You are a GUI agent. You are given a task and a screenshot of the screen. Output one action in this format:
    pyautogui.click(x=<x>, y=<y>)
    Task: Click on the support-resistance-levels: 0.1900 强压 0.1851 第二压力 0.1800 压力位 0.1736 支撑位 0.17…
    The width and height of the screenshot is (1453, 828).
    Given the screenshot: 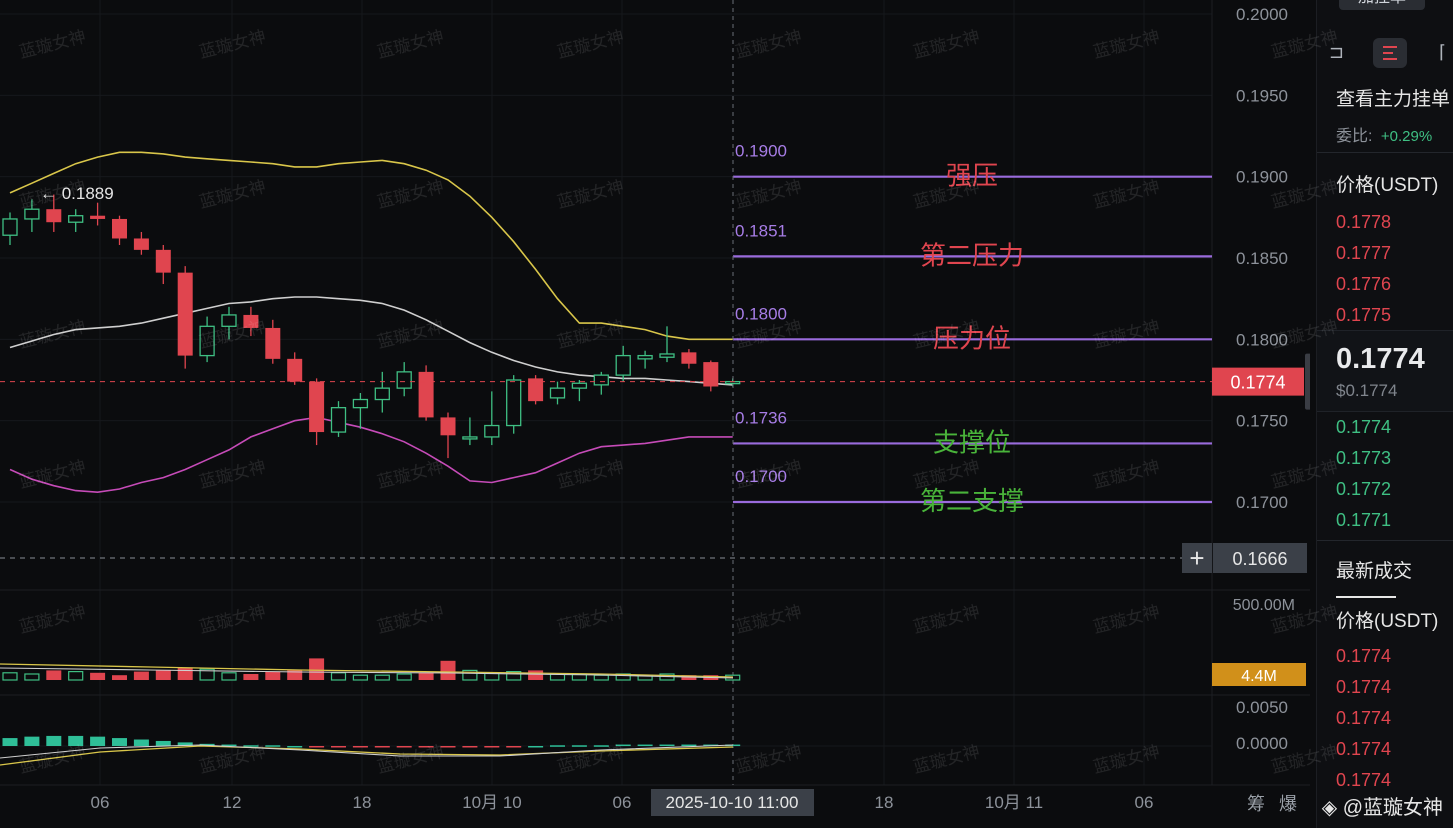 What is the action you would take?
    pyautogui.click(x=972, y=329)
    